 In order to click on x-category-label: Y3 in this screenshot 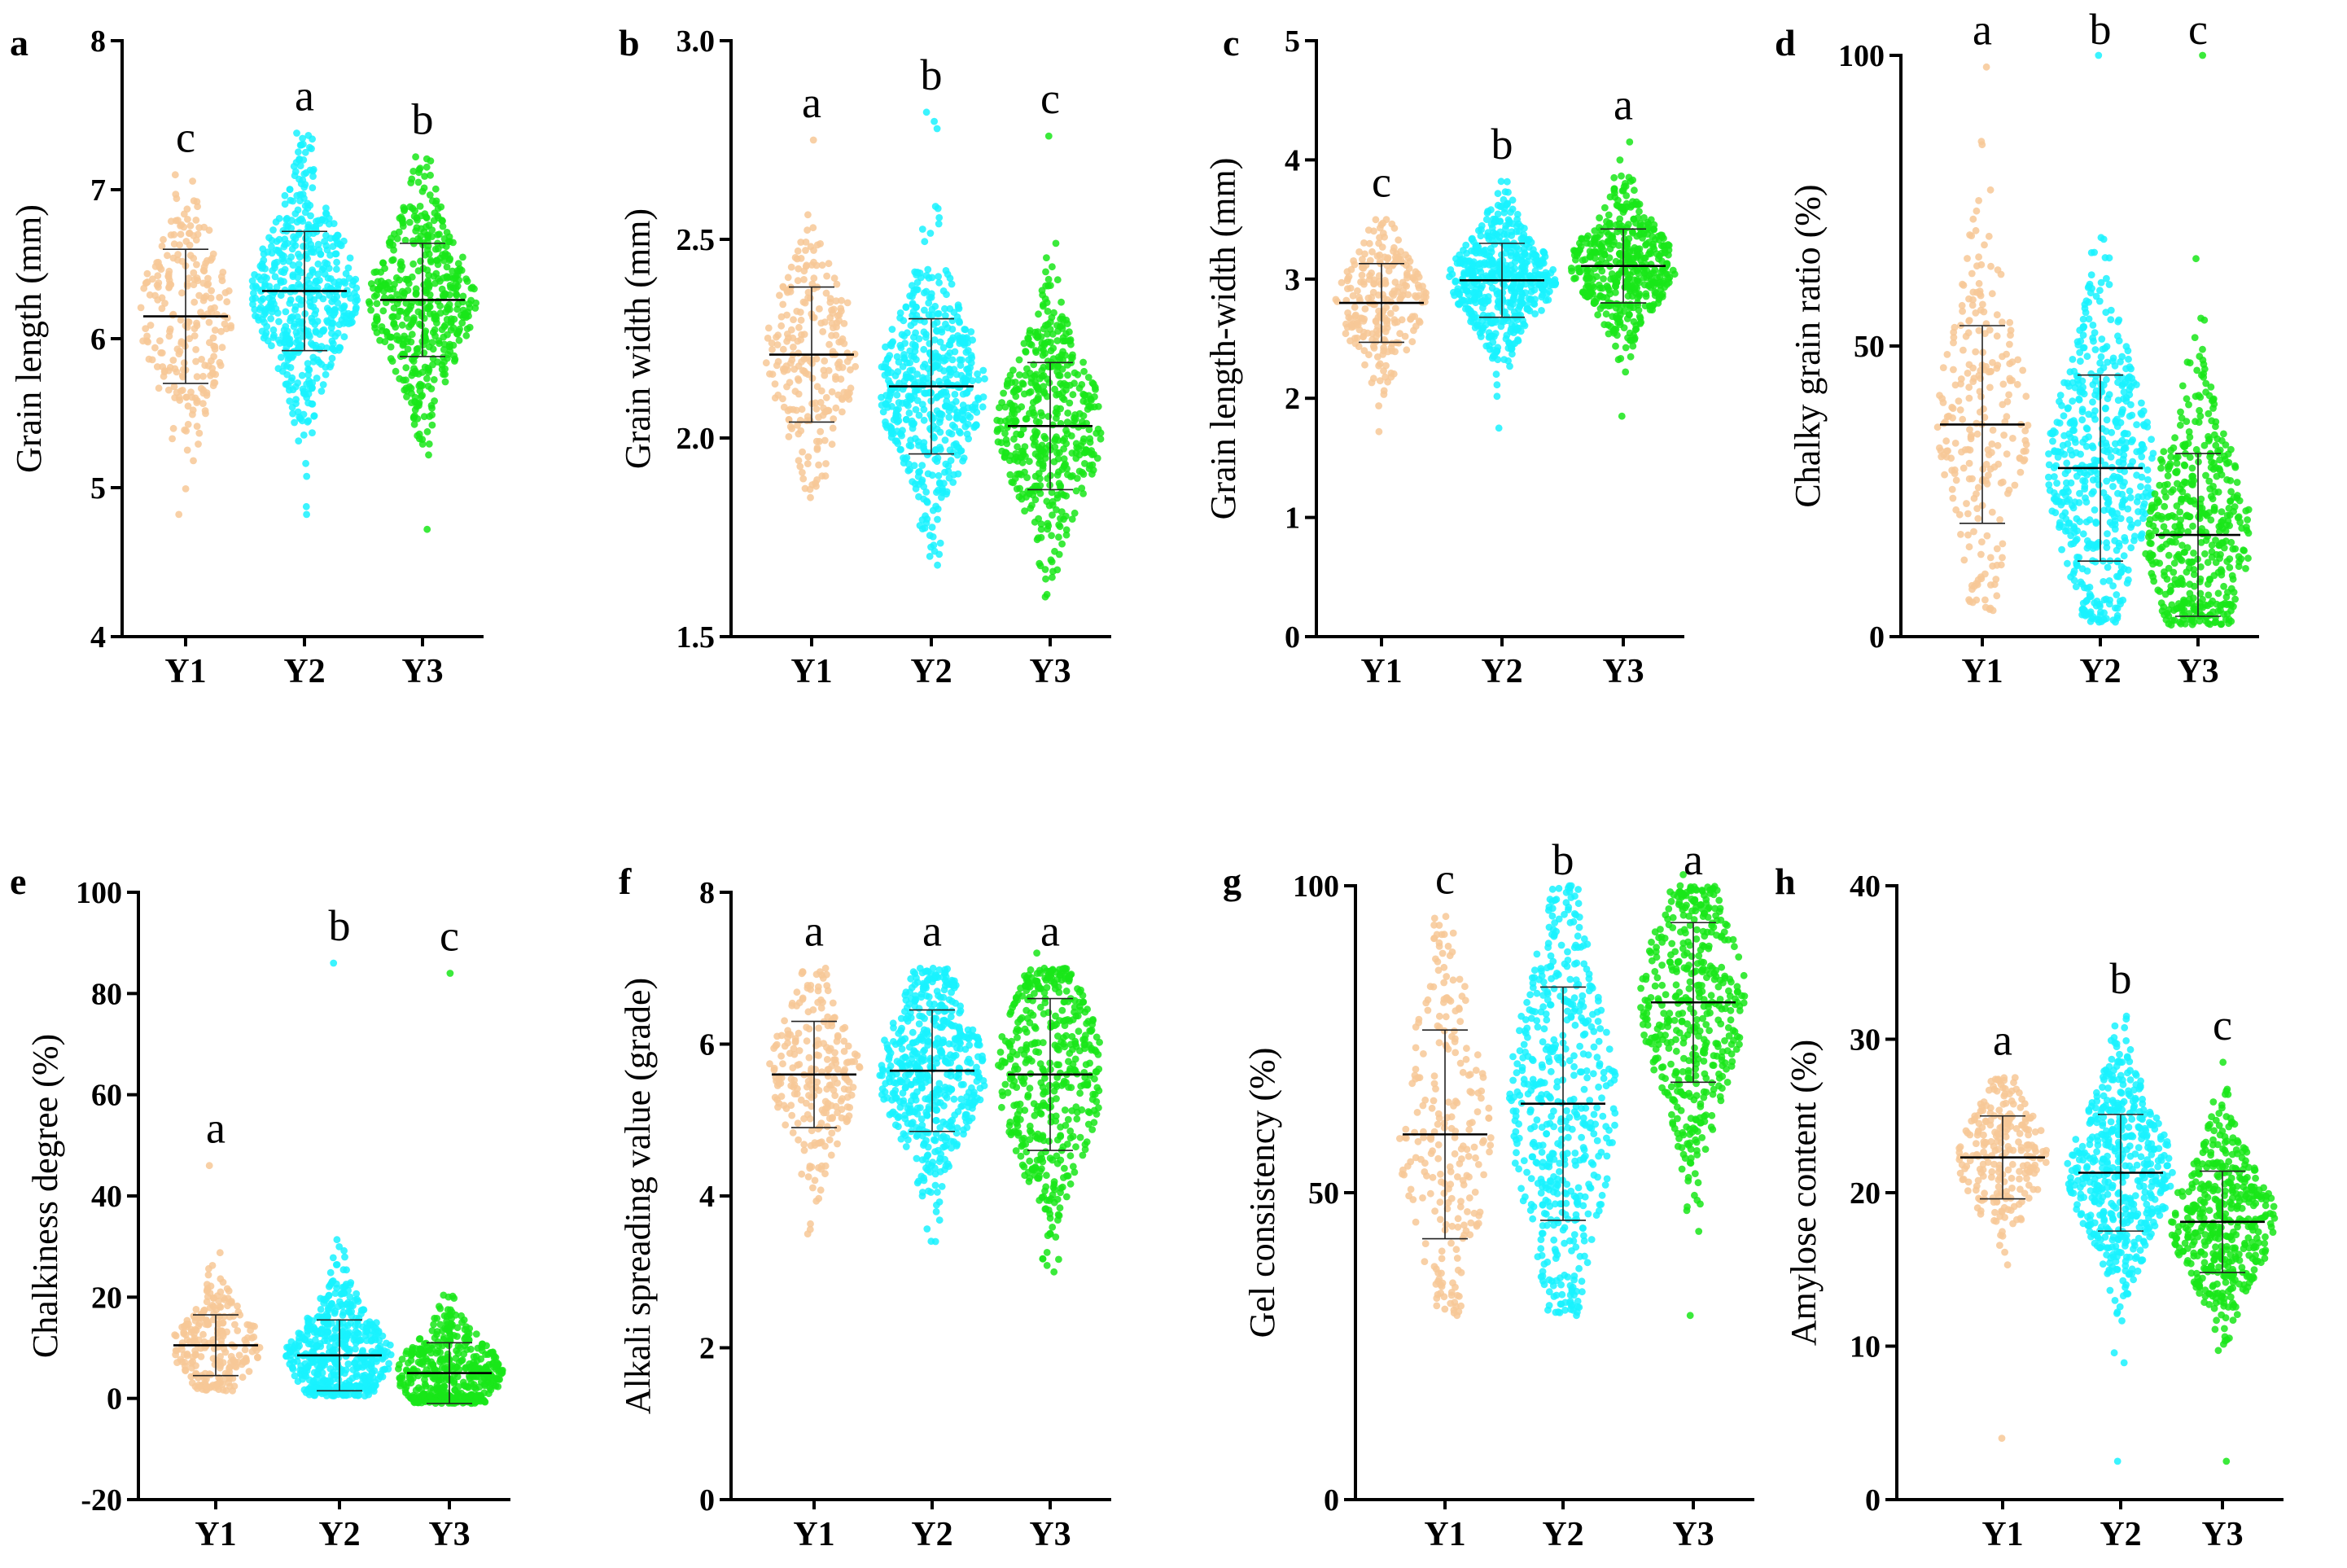, I will do `click(1623, 672)`.